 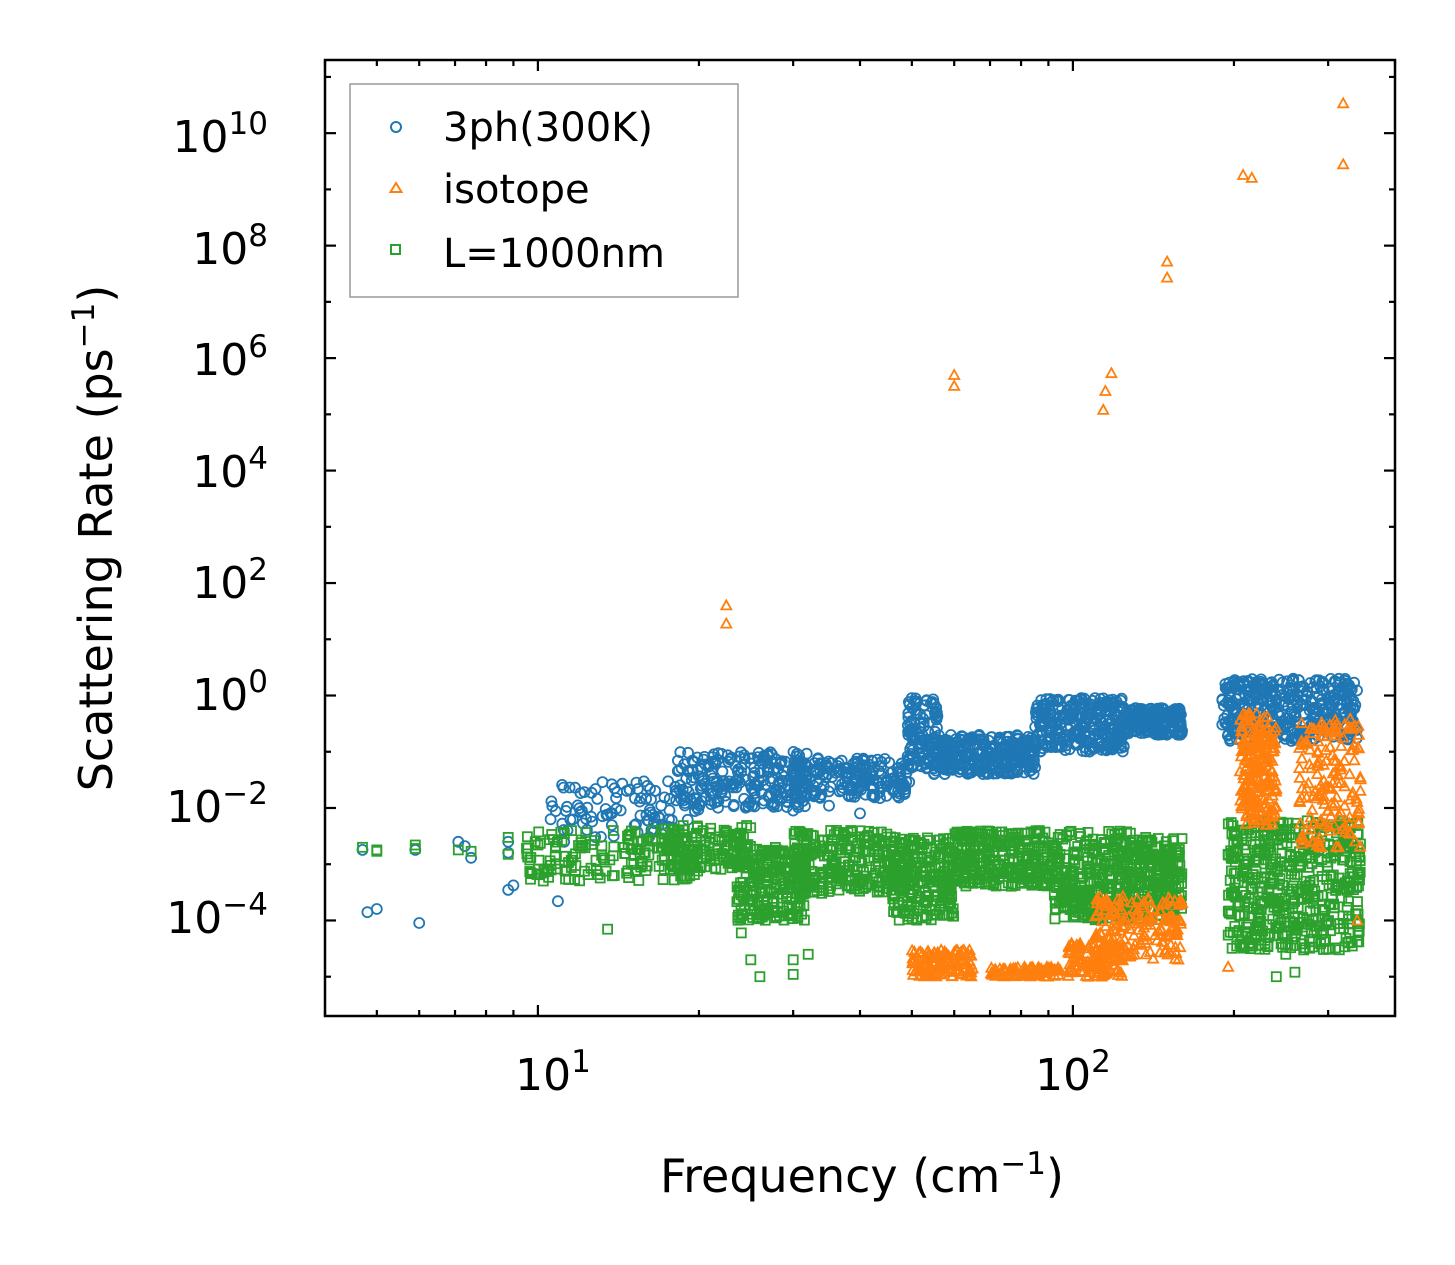 What do you see at coordinates (1134, 934) in the screenshot?
I see `data-point-triangle` at bounding box center [1134, 934].